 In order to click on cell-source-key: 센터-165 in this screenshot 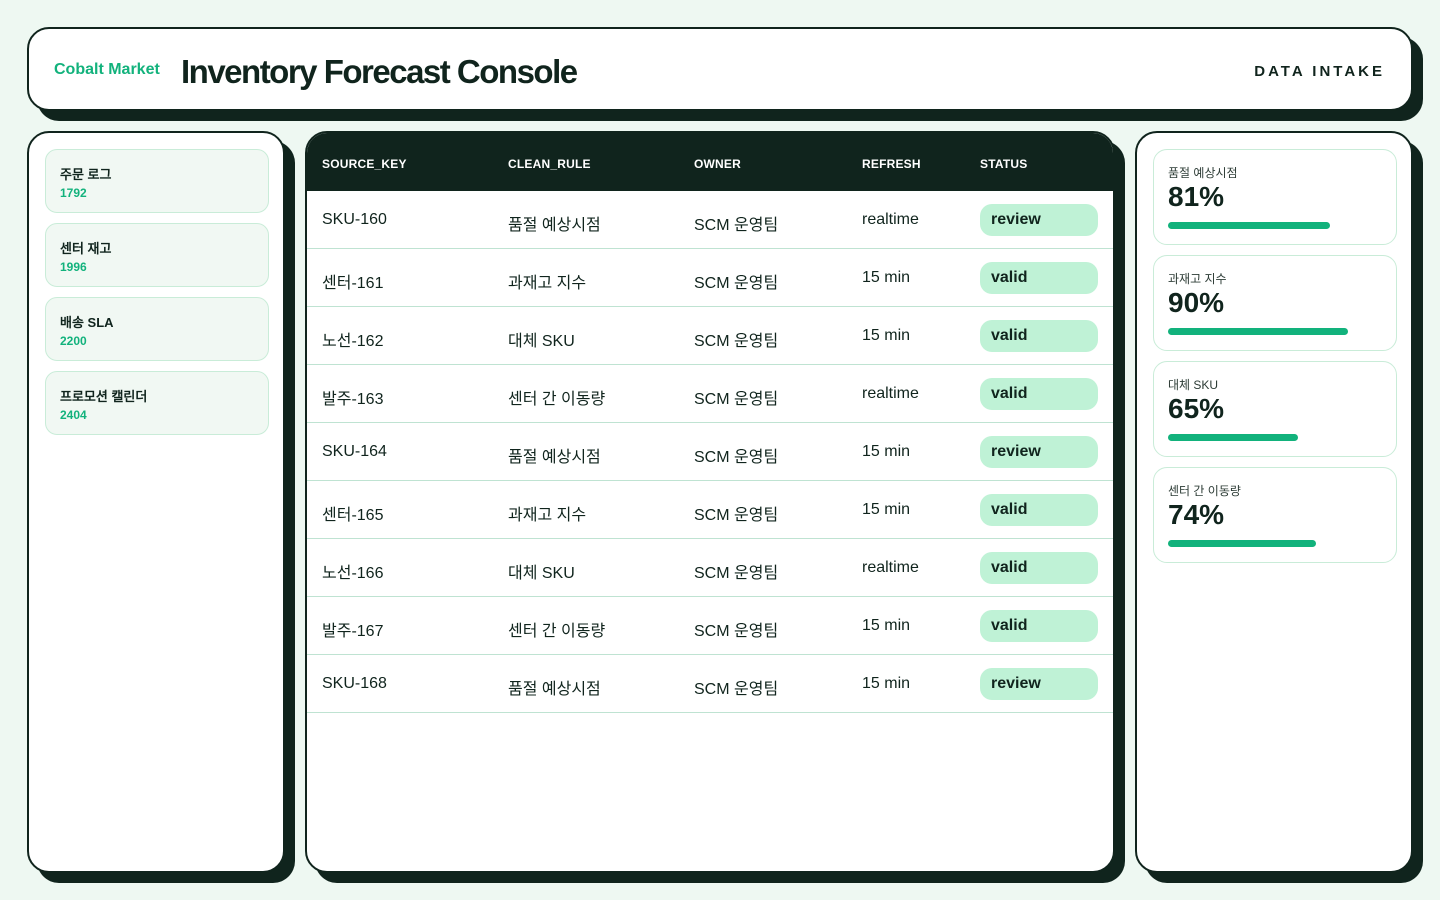, I will do `click(353, 515)`.